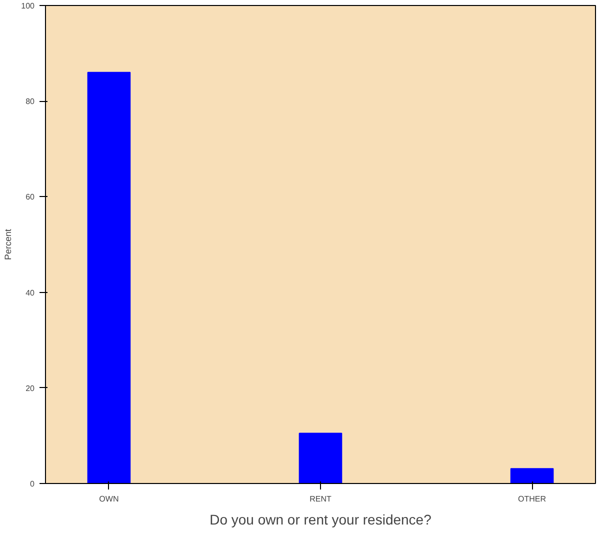  I want to click on y-axis-title: Percent, so click(8, 244).